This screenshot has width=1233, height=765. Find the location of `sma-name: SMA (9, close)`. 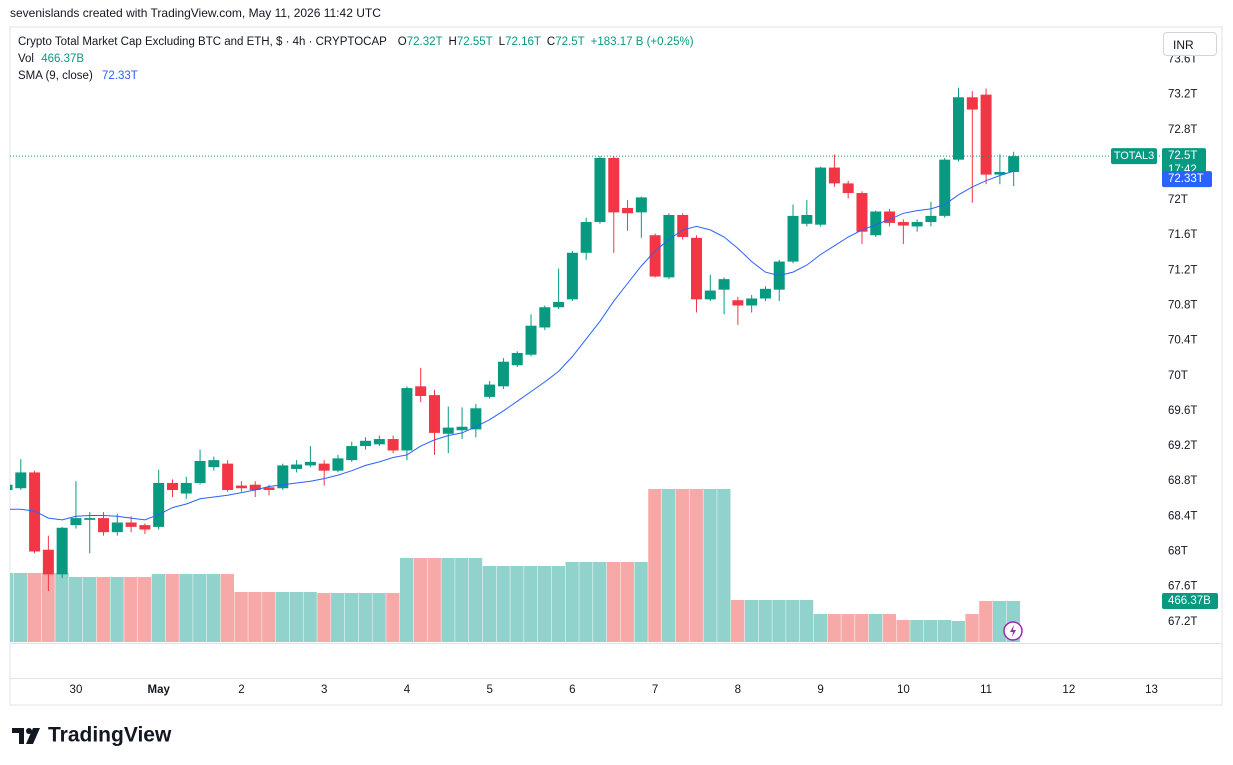

sma-name: SMA (9, close) is located at coordinates (55, 76).